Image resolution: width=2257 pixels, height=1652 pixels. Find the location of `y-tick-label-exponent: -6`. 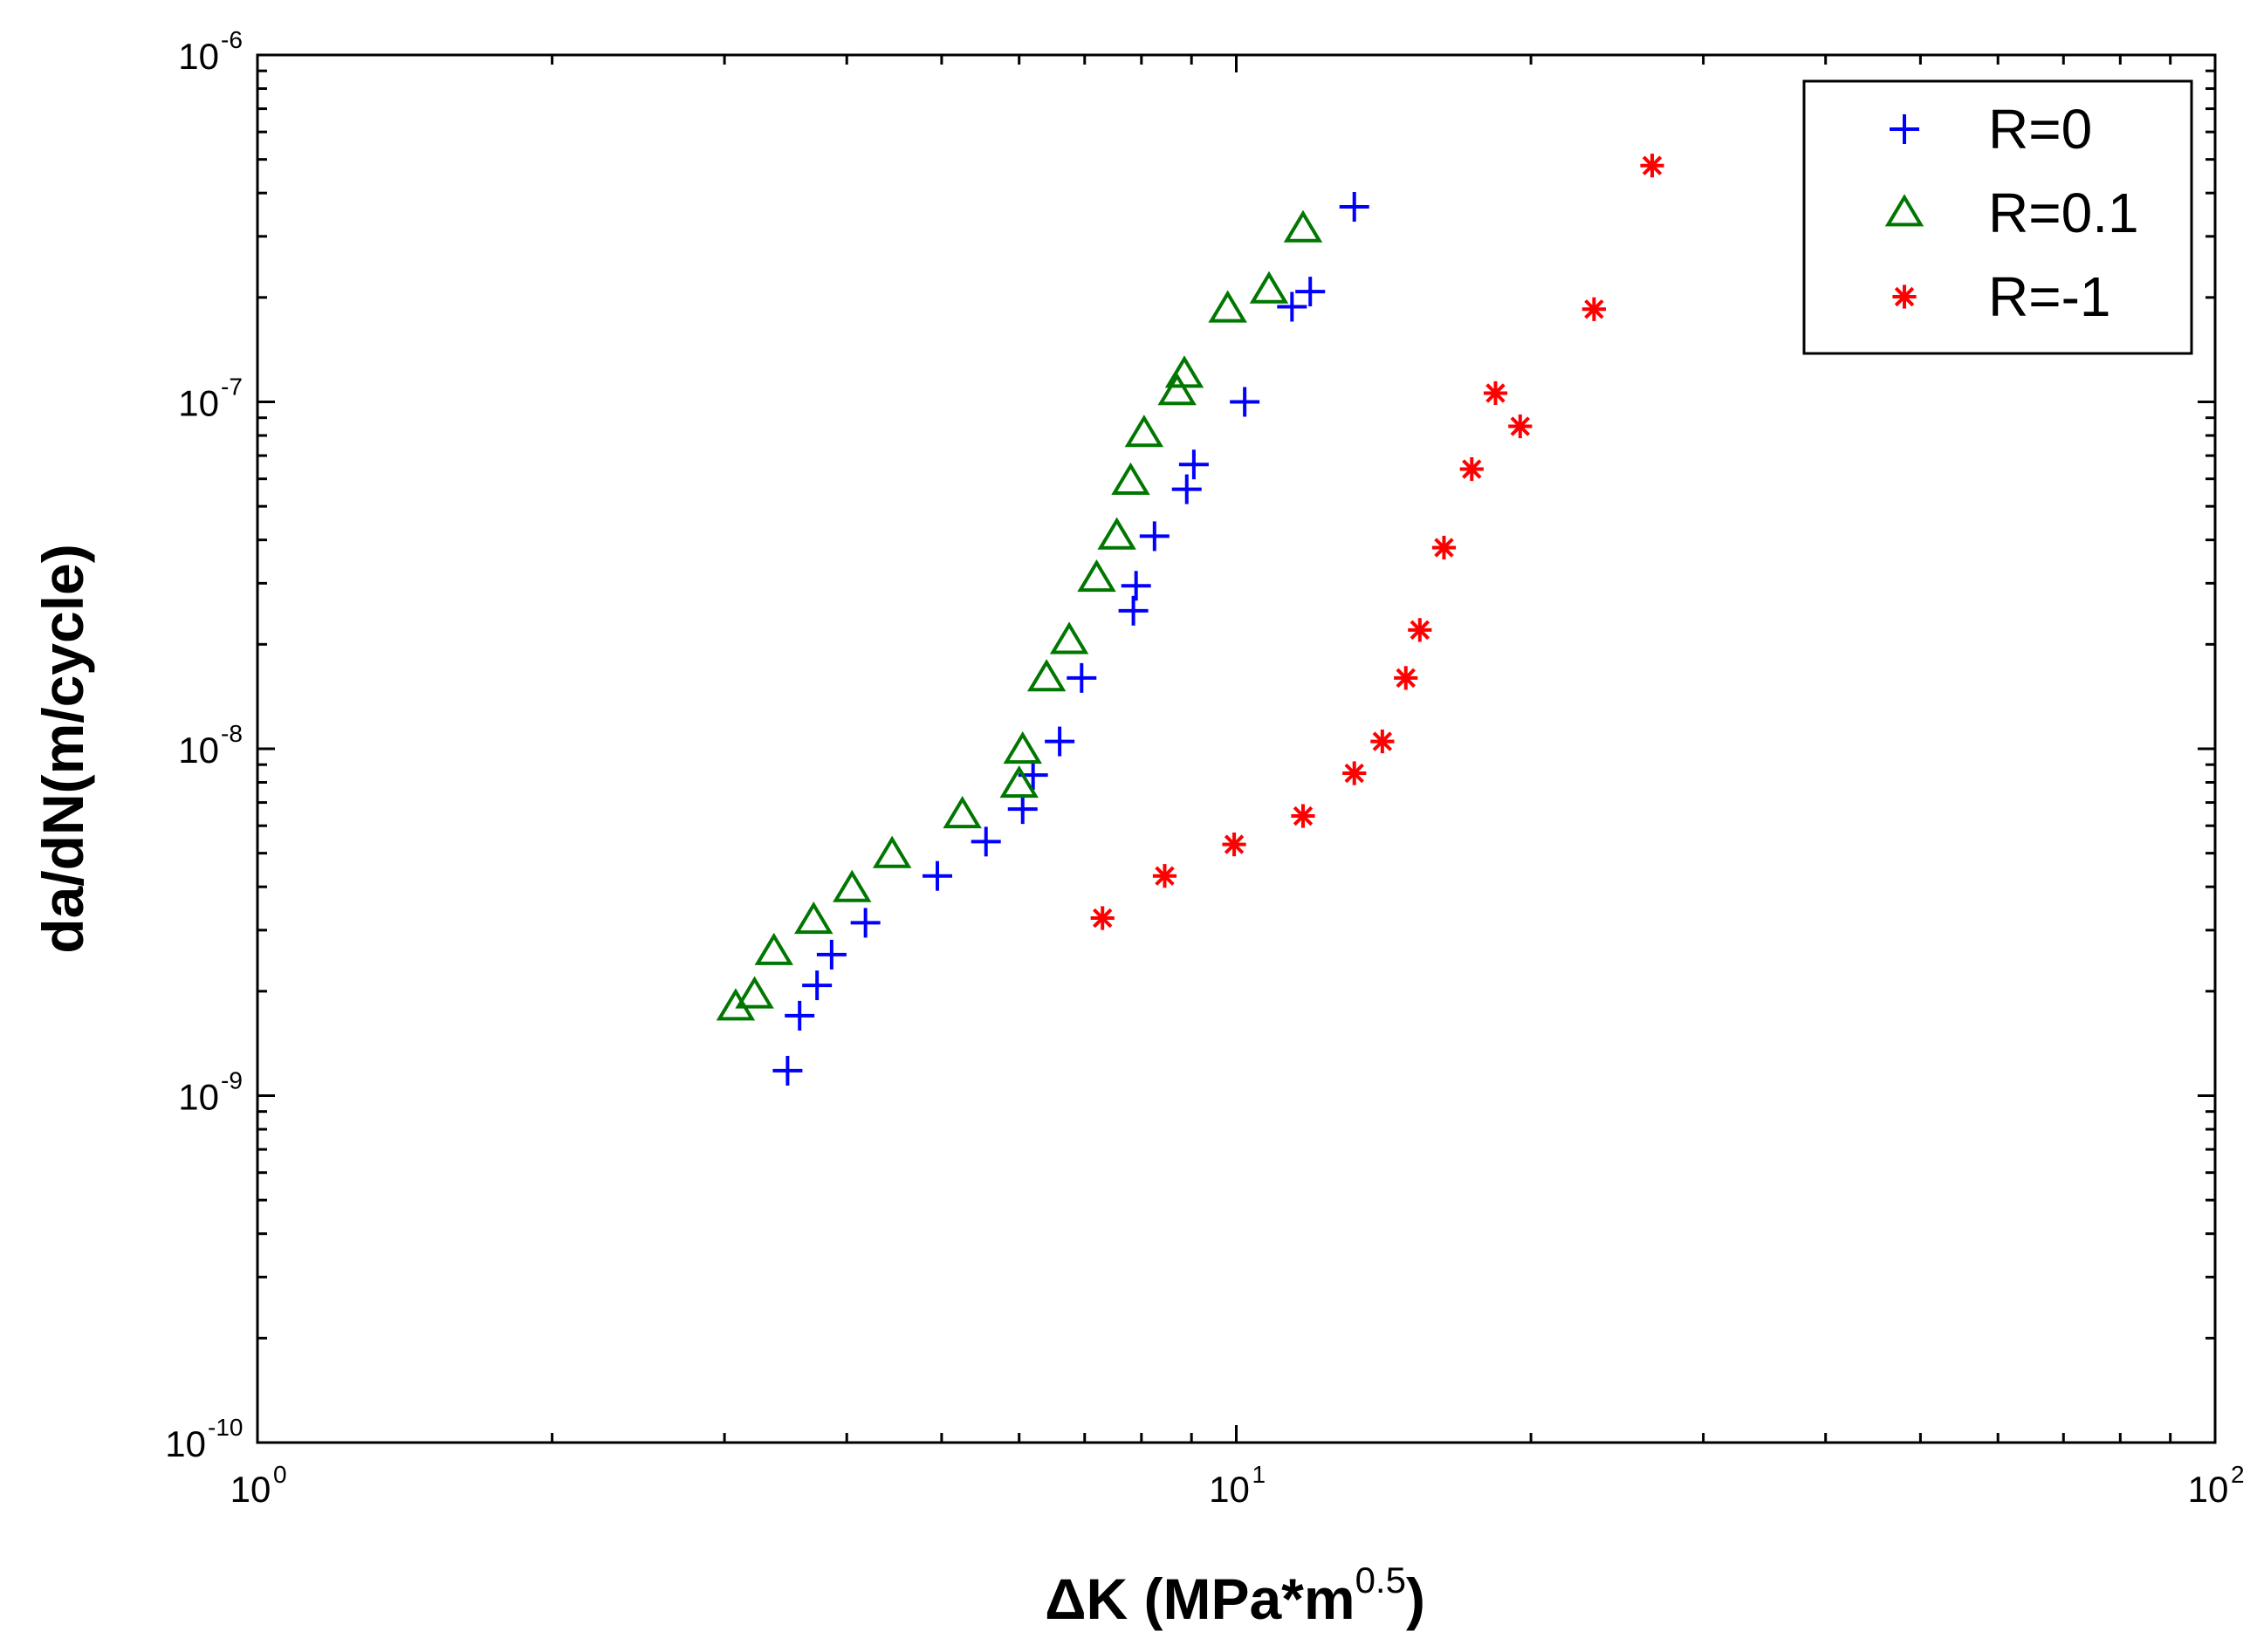

y-tick-label-exponent: -6 is located at coordinates (232, 39).